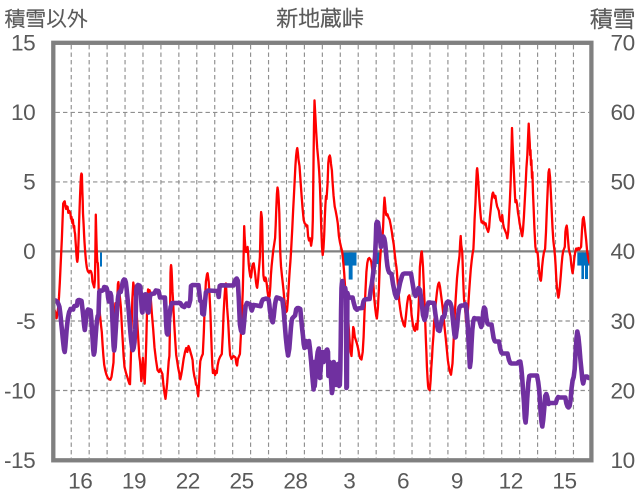  Describe the element at coordinates (623, 43) in the screenshot. I see `svg-text: 70` at that location.